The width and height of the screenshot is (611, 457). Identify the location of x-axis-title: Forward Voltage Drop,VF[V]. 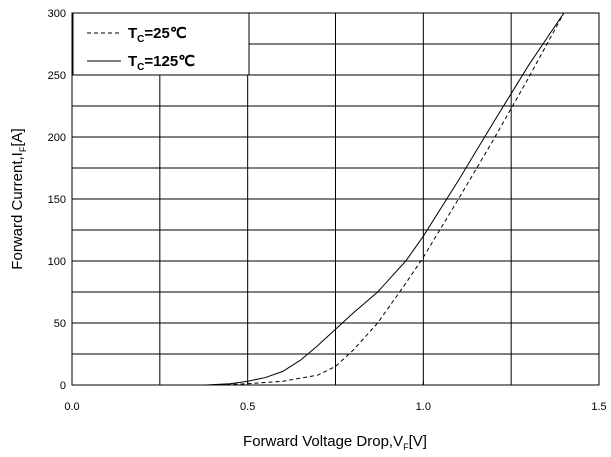
(335, 442).